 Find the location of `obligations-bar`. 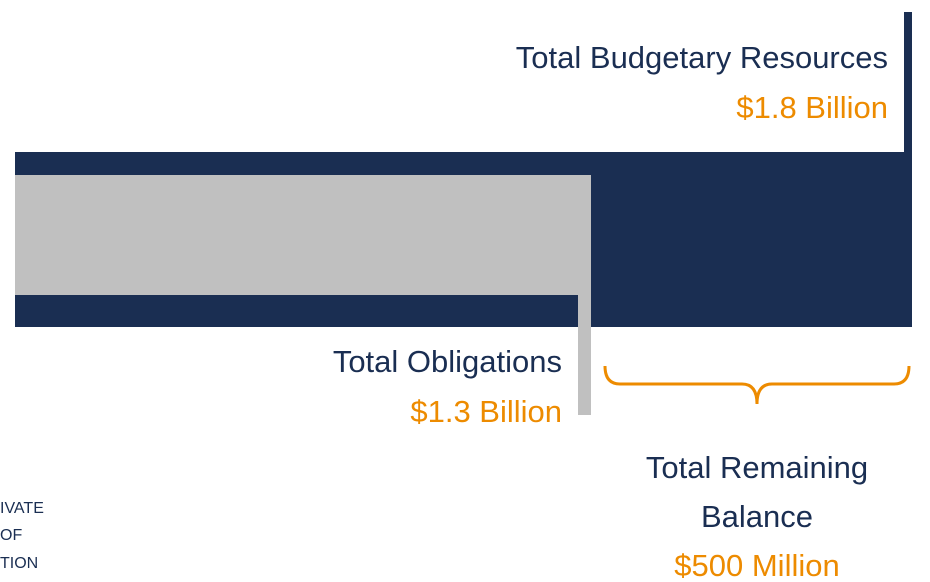

obligations-bar is located at coordinates (303, 235).